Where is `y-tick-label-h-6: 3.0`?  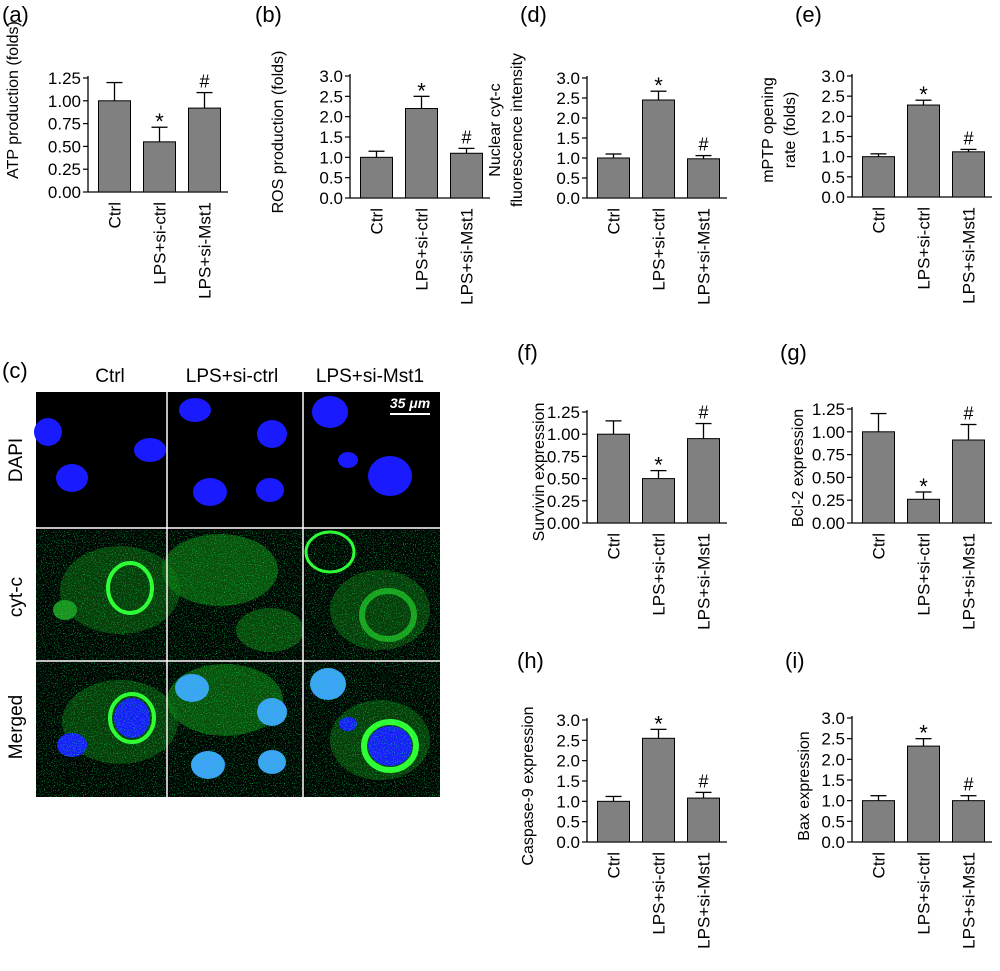 y-tick-label-h-6: 3.0 is located at coordinates (568, 720).